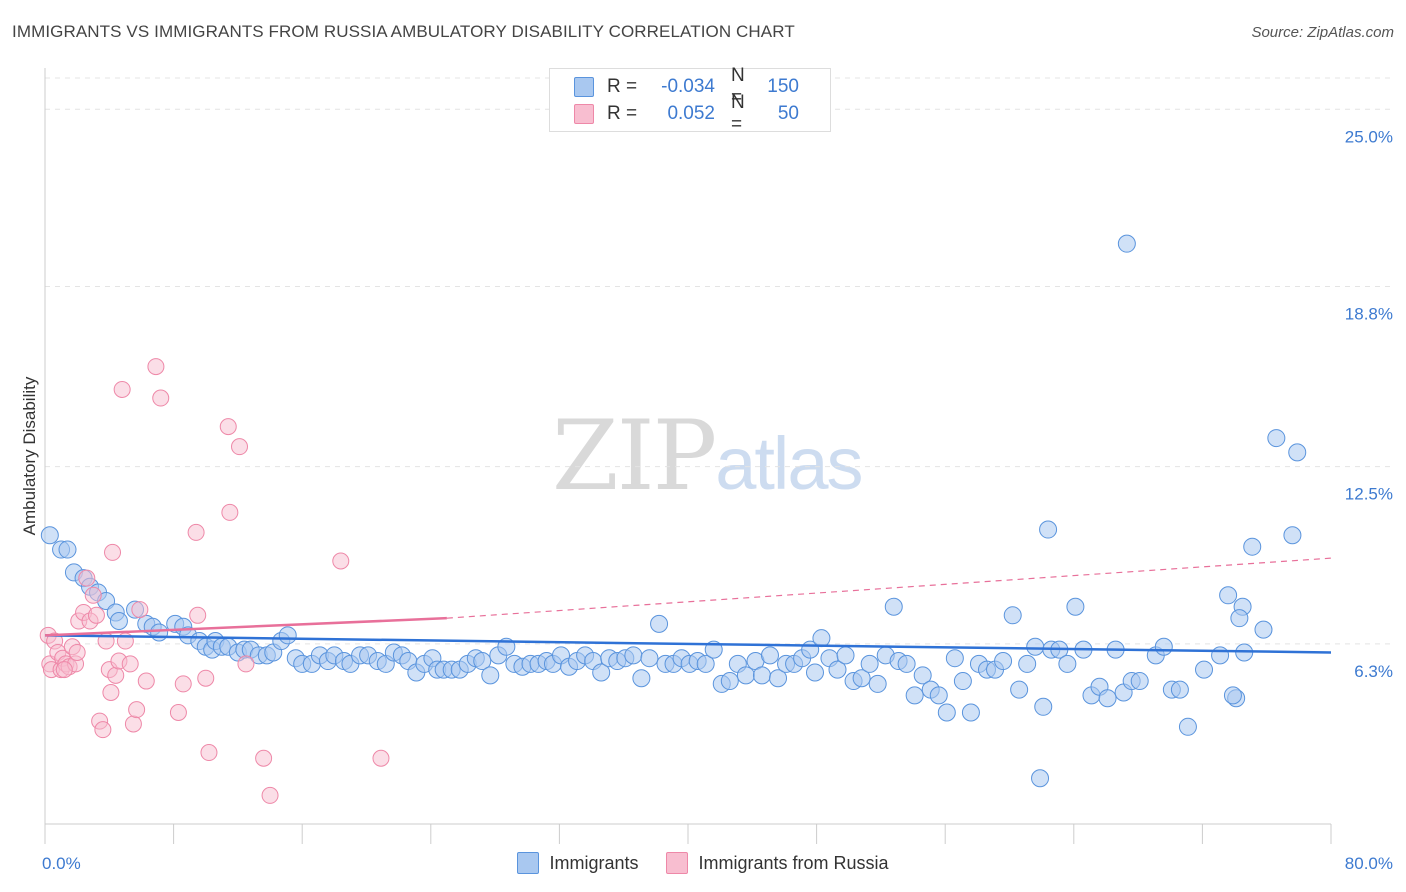 This screenshot has height=892, width=1406. What do you see at coordinates (783, 86) in the screenshot?
I see `legend-n-value: 150` at bounding box center [783, 86].